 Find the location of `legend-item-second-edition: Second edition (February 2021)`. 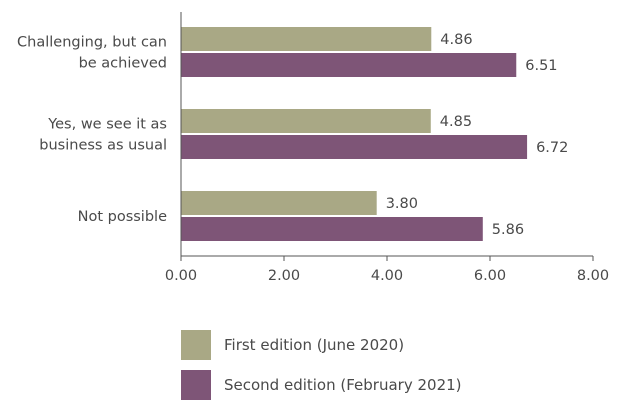

legend-item-second-edition: Second edition (February 2021) is located at coordinates (321, 385).